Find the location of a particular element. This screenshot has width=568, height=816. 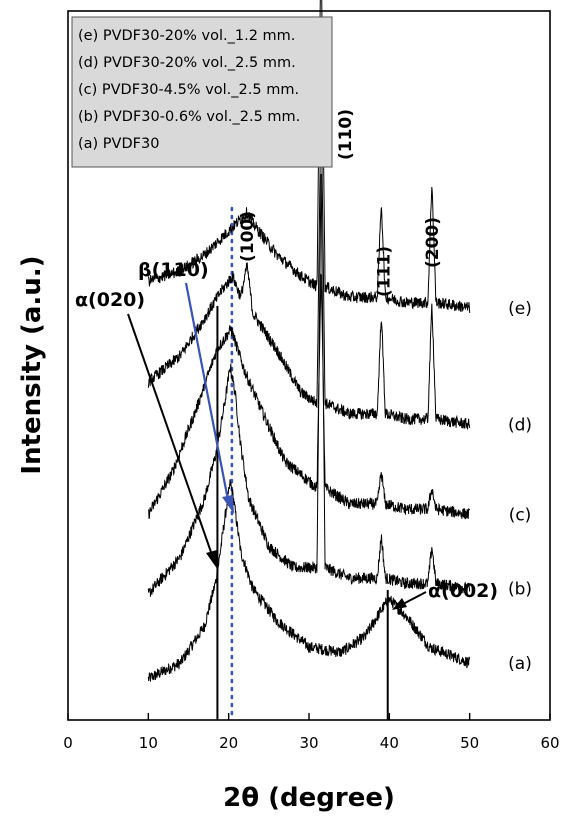

x-axis-ticks: 0 10 20 30 40 50 60 is located at coordinates (311, 732).